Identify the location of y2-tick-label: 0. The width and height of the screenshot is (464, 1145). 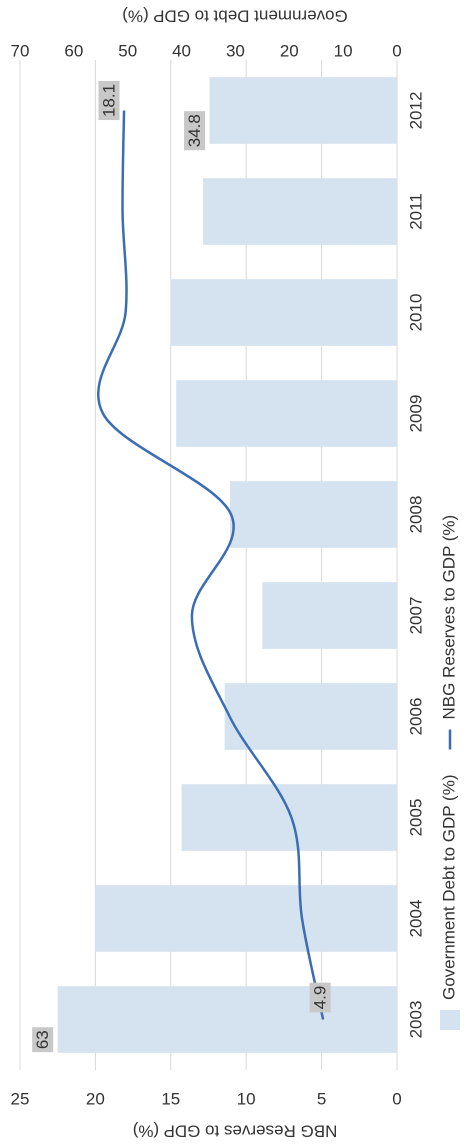
(396, 50).